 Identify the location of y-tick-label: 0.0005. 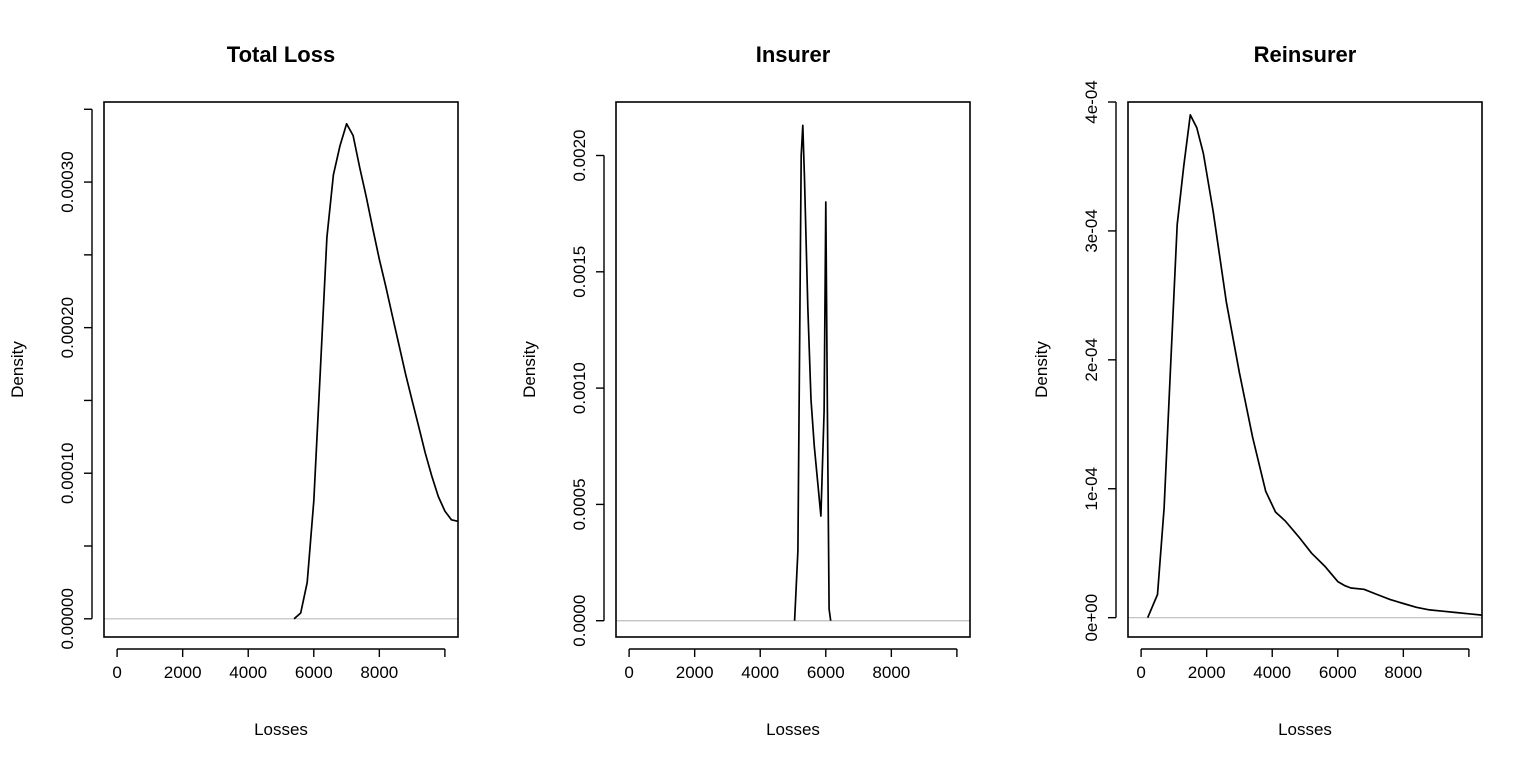
(579, 504).